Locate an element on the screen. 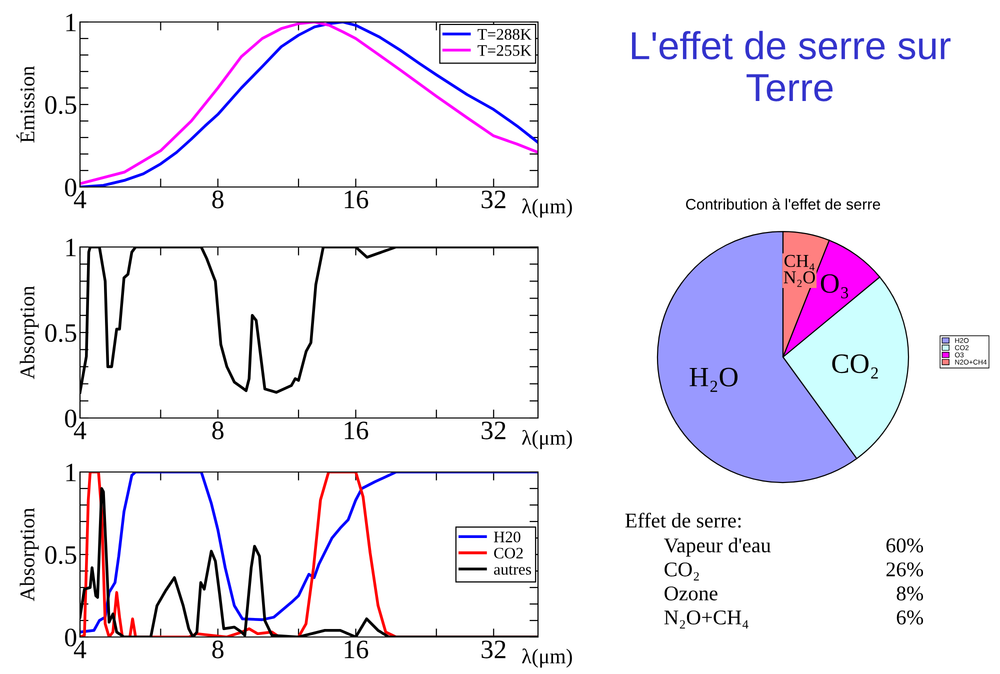 The height and width of the screenshot is (674, 1000). category-label: N₂O+CH₄ is located at coordinates (706, 619).